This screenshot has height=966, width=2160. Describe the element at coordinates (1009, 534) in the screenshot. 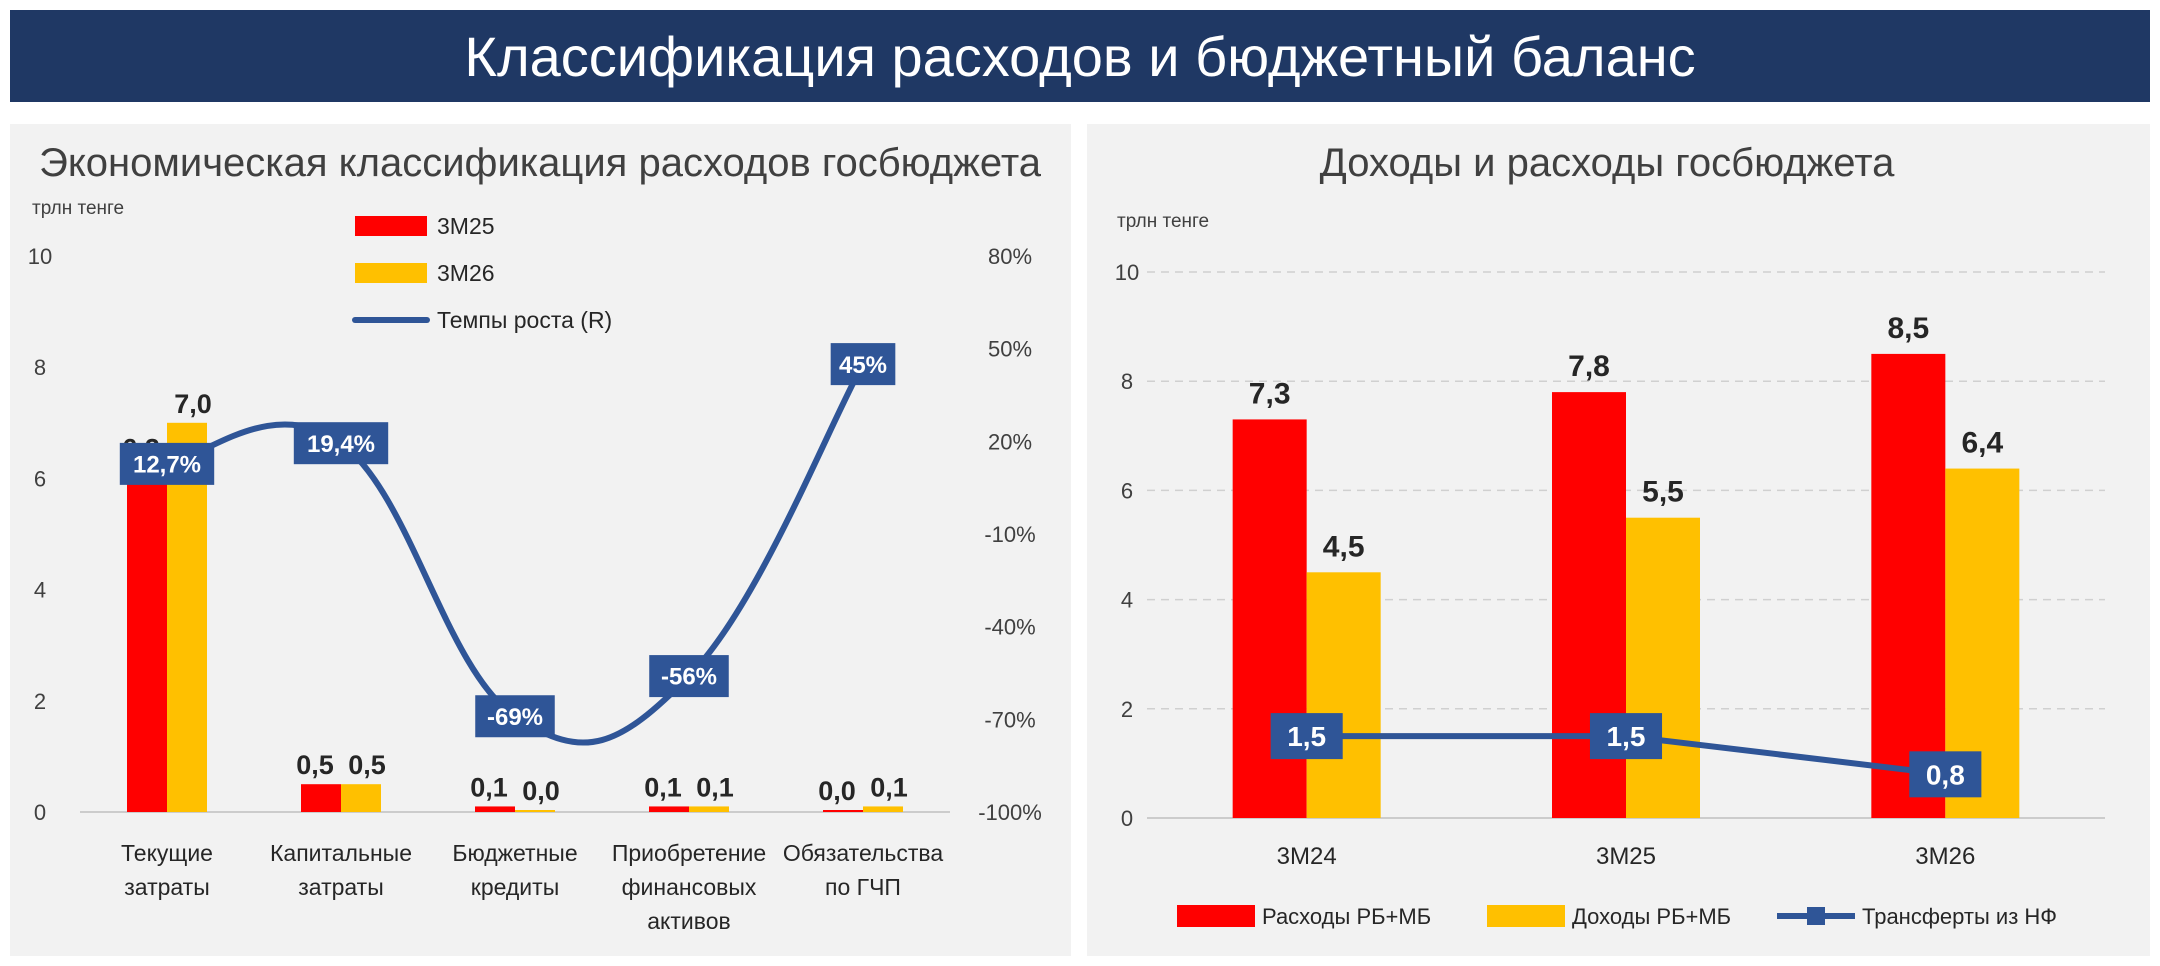

I see `y2-tick-label: -10%` at that location.